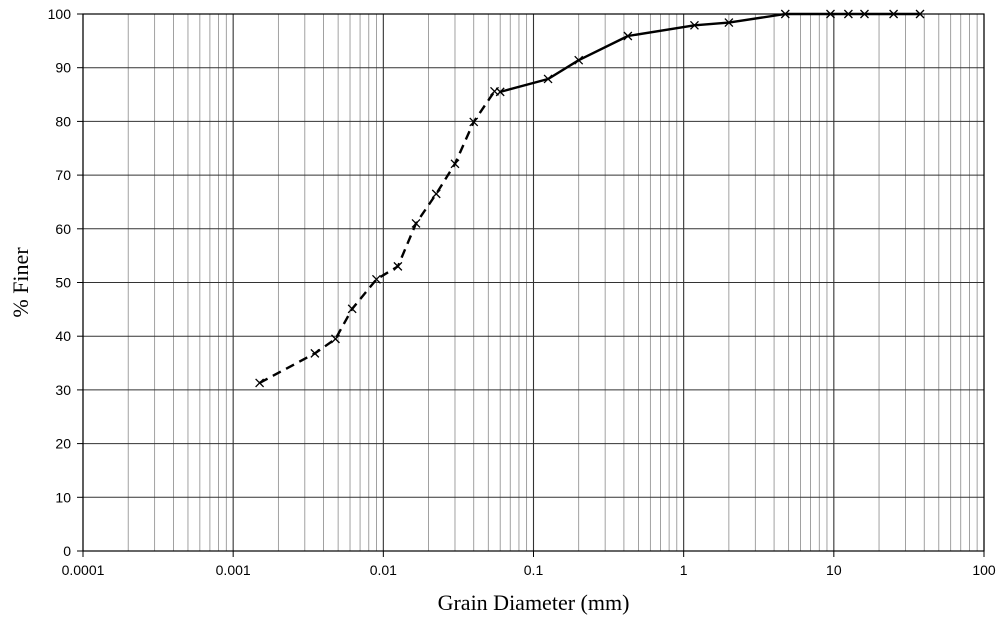  I want to click on x-tick-label: 0.0001, so click(83, 570).